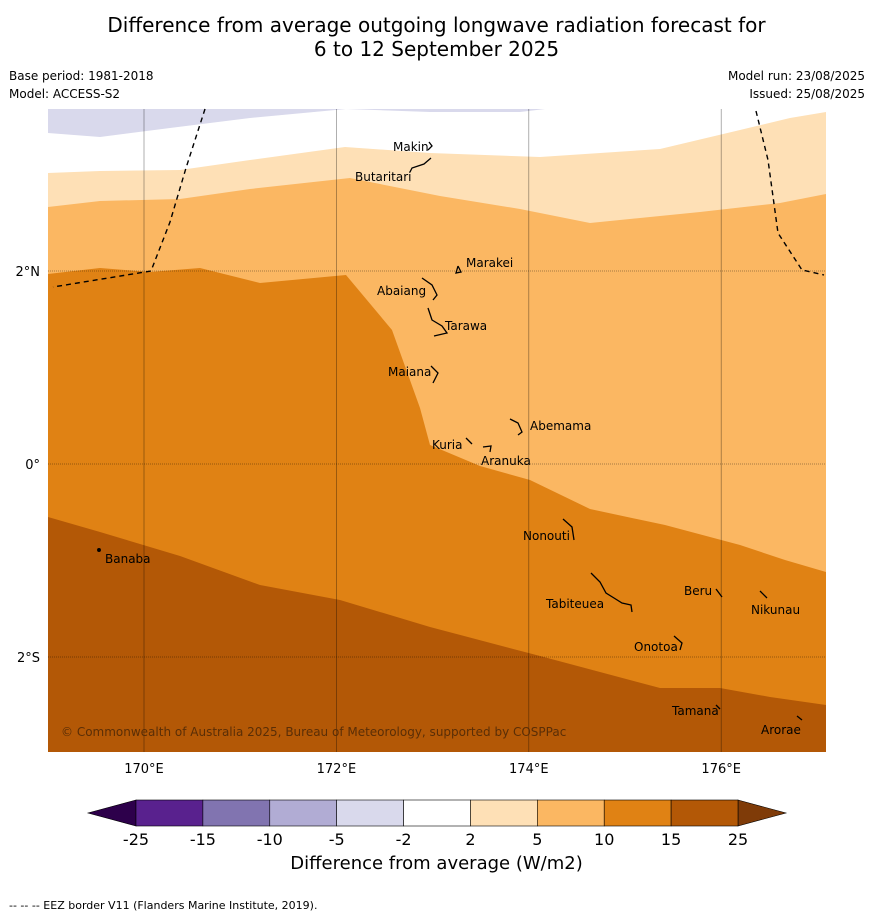 The height and width of the screenshot is (919, 873). I want to click on lat-tick-label-2: 2°S, so click(28, 658).